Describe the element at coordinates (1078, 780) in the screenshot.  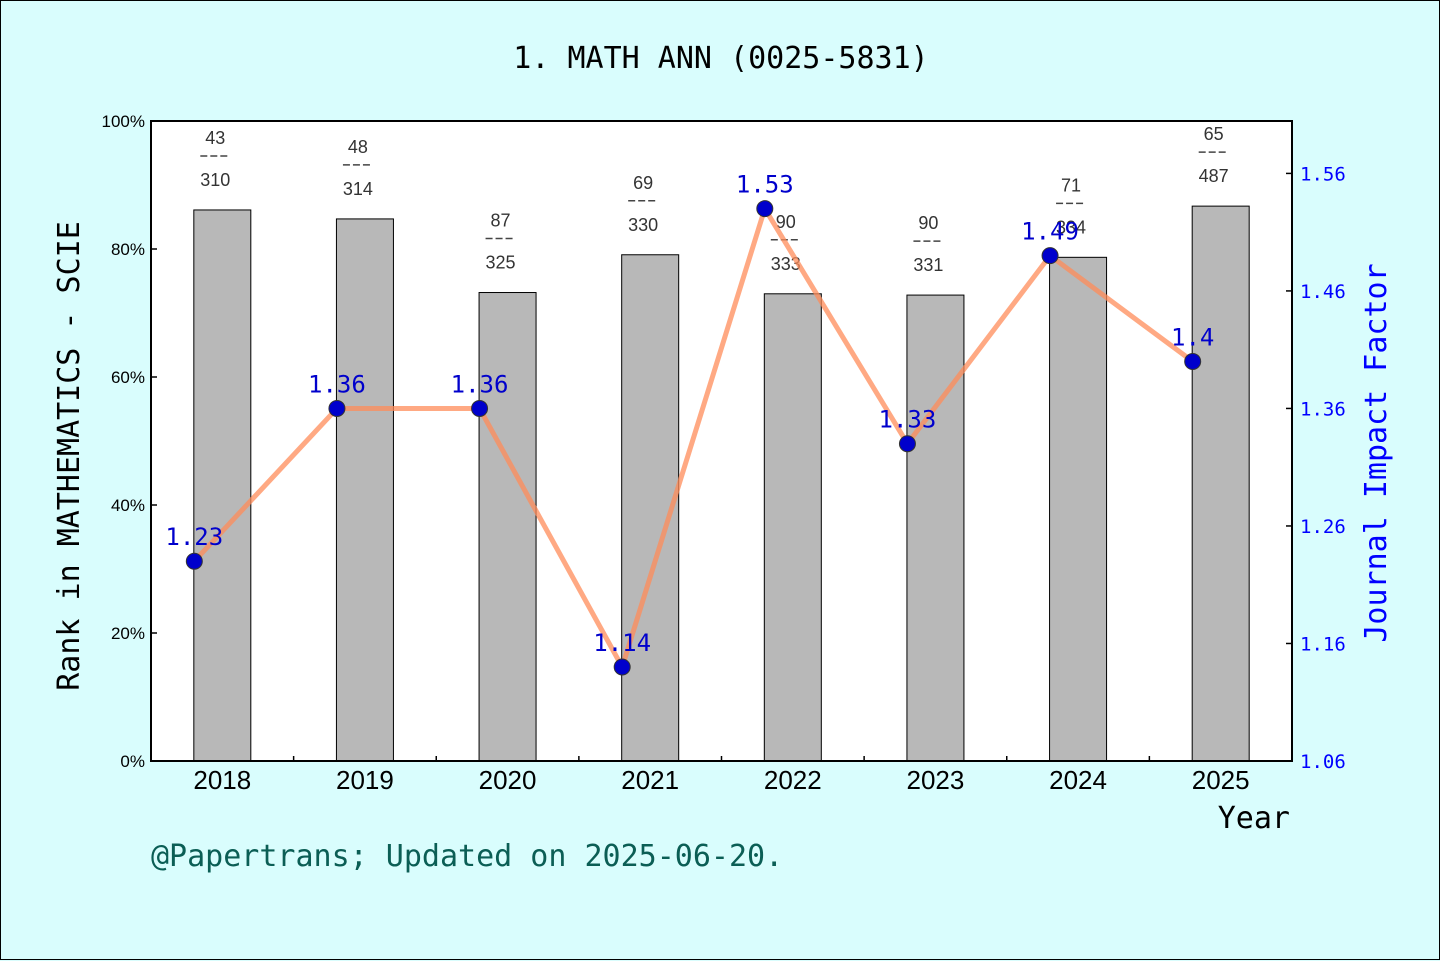
I see `x-tick-label: 2024` at that location.